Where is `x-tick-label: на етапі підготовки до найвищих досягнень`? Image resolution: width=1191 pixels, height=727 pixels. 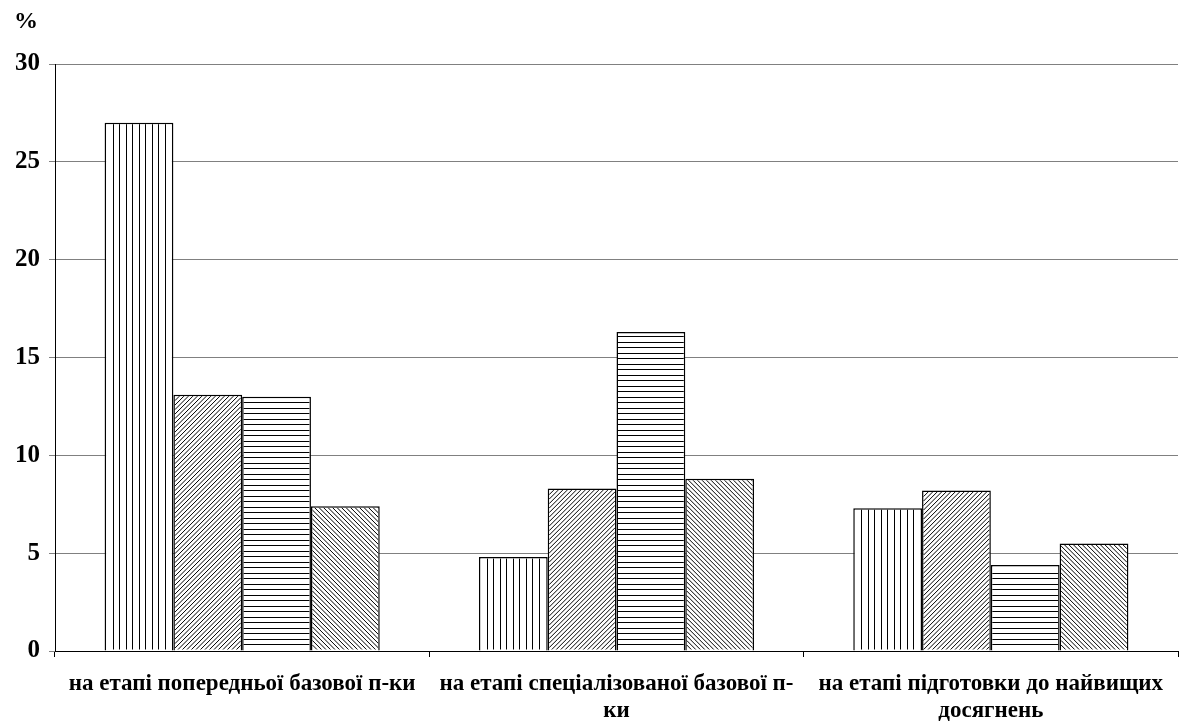
x-tick-label: на етапі підготовки до найвищих досягнень is located at coordinates (991, 696).